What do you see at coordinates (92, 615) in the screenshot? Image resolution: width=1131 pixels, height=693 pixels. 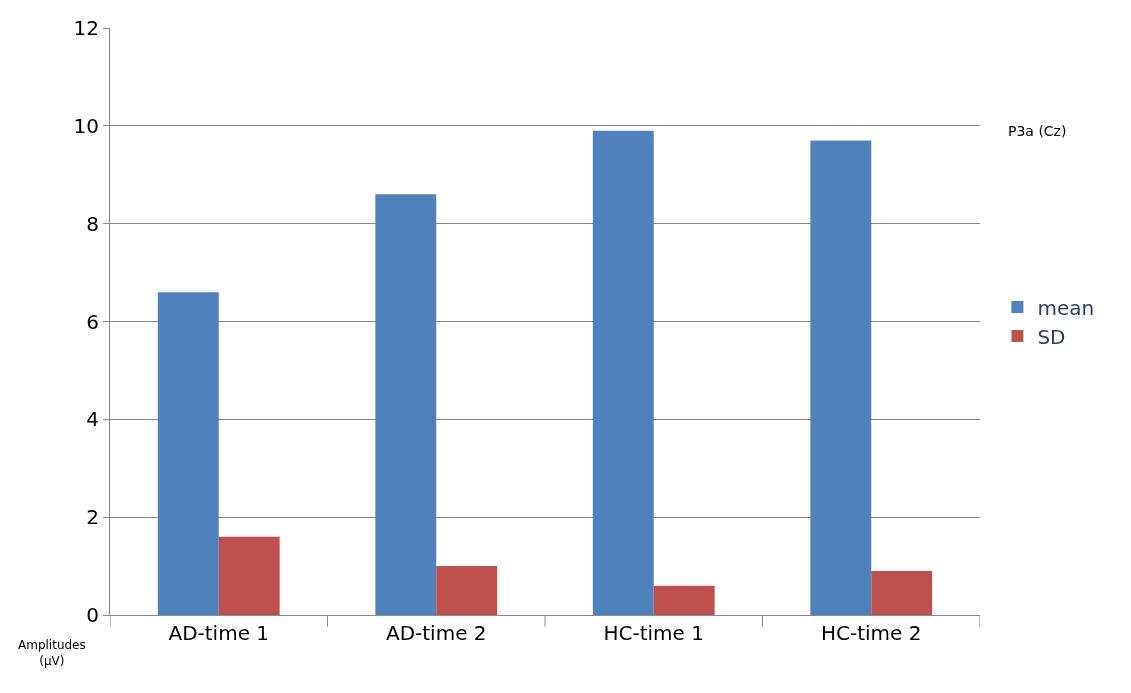 I see `y-tick-label: 0` at bounding box center [92, 615].